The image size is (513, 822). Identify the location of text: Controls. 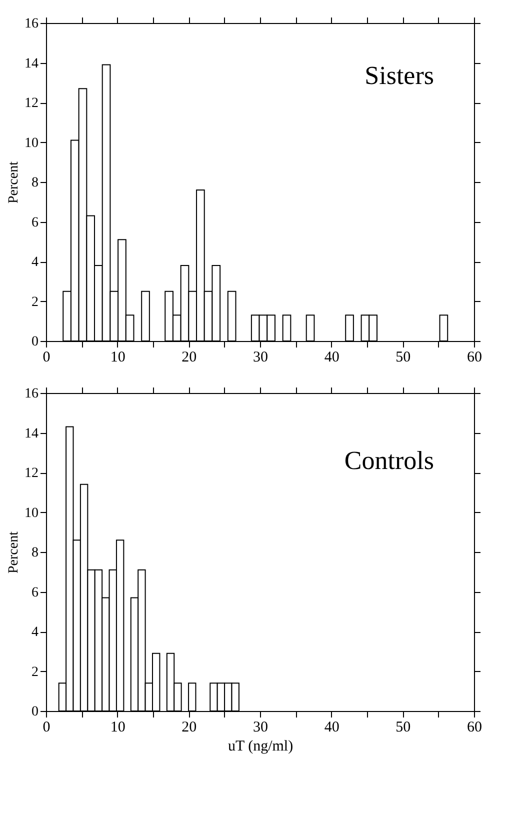
(389, 460).